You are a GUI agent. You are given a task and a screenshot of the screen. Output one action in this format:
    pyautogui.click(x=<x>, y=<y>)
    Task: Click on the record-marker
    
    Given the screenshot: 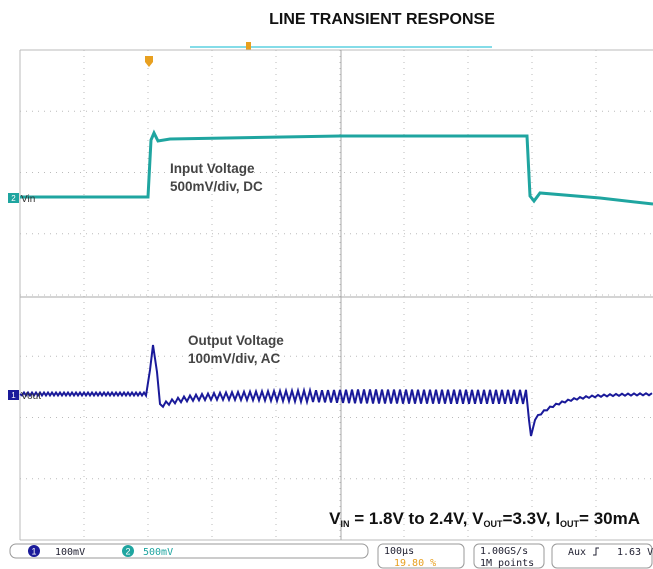 What is the action you would take?
    pyautogui.click(x=248, y=46)
    